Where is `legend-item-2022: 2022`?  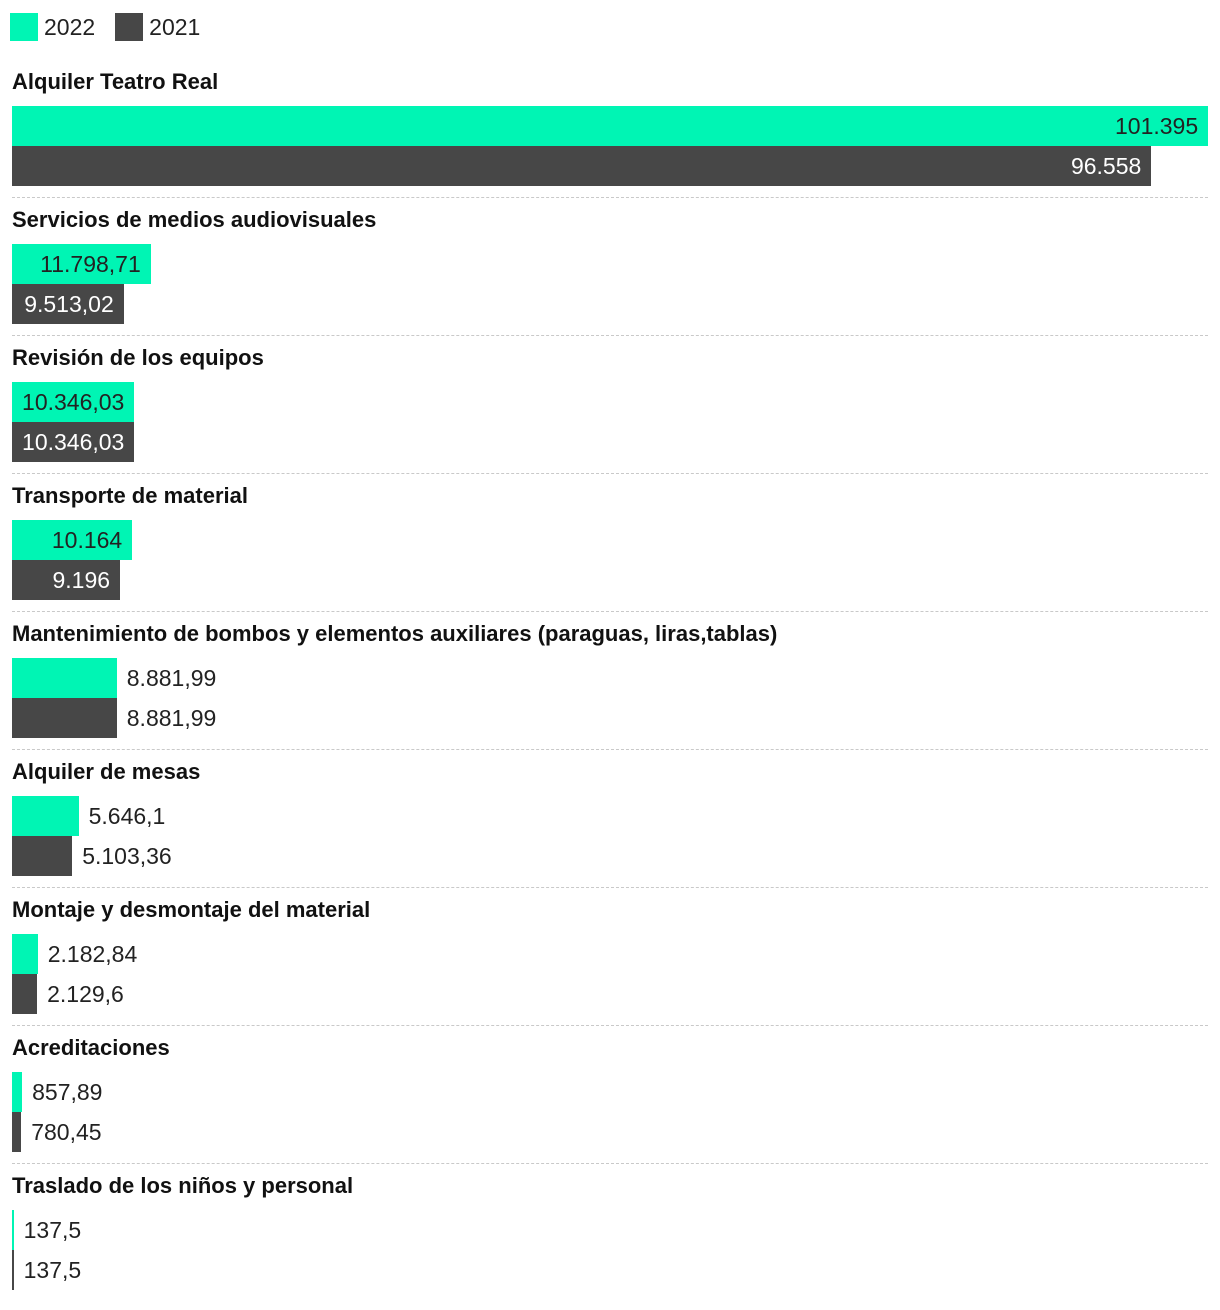
legend-item-2022: 2022 is located at coordinates (52, 27).